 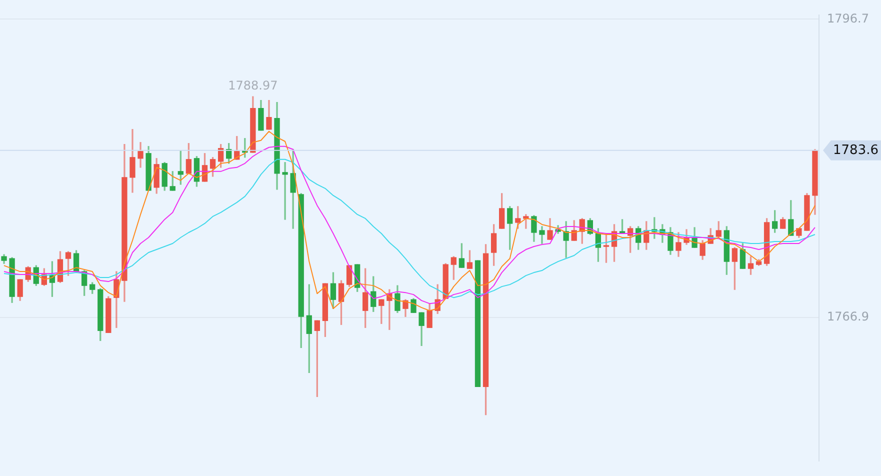 I want to click on y-tick-label: 1796.7, so click(x=848, y=18).